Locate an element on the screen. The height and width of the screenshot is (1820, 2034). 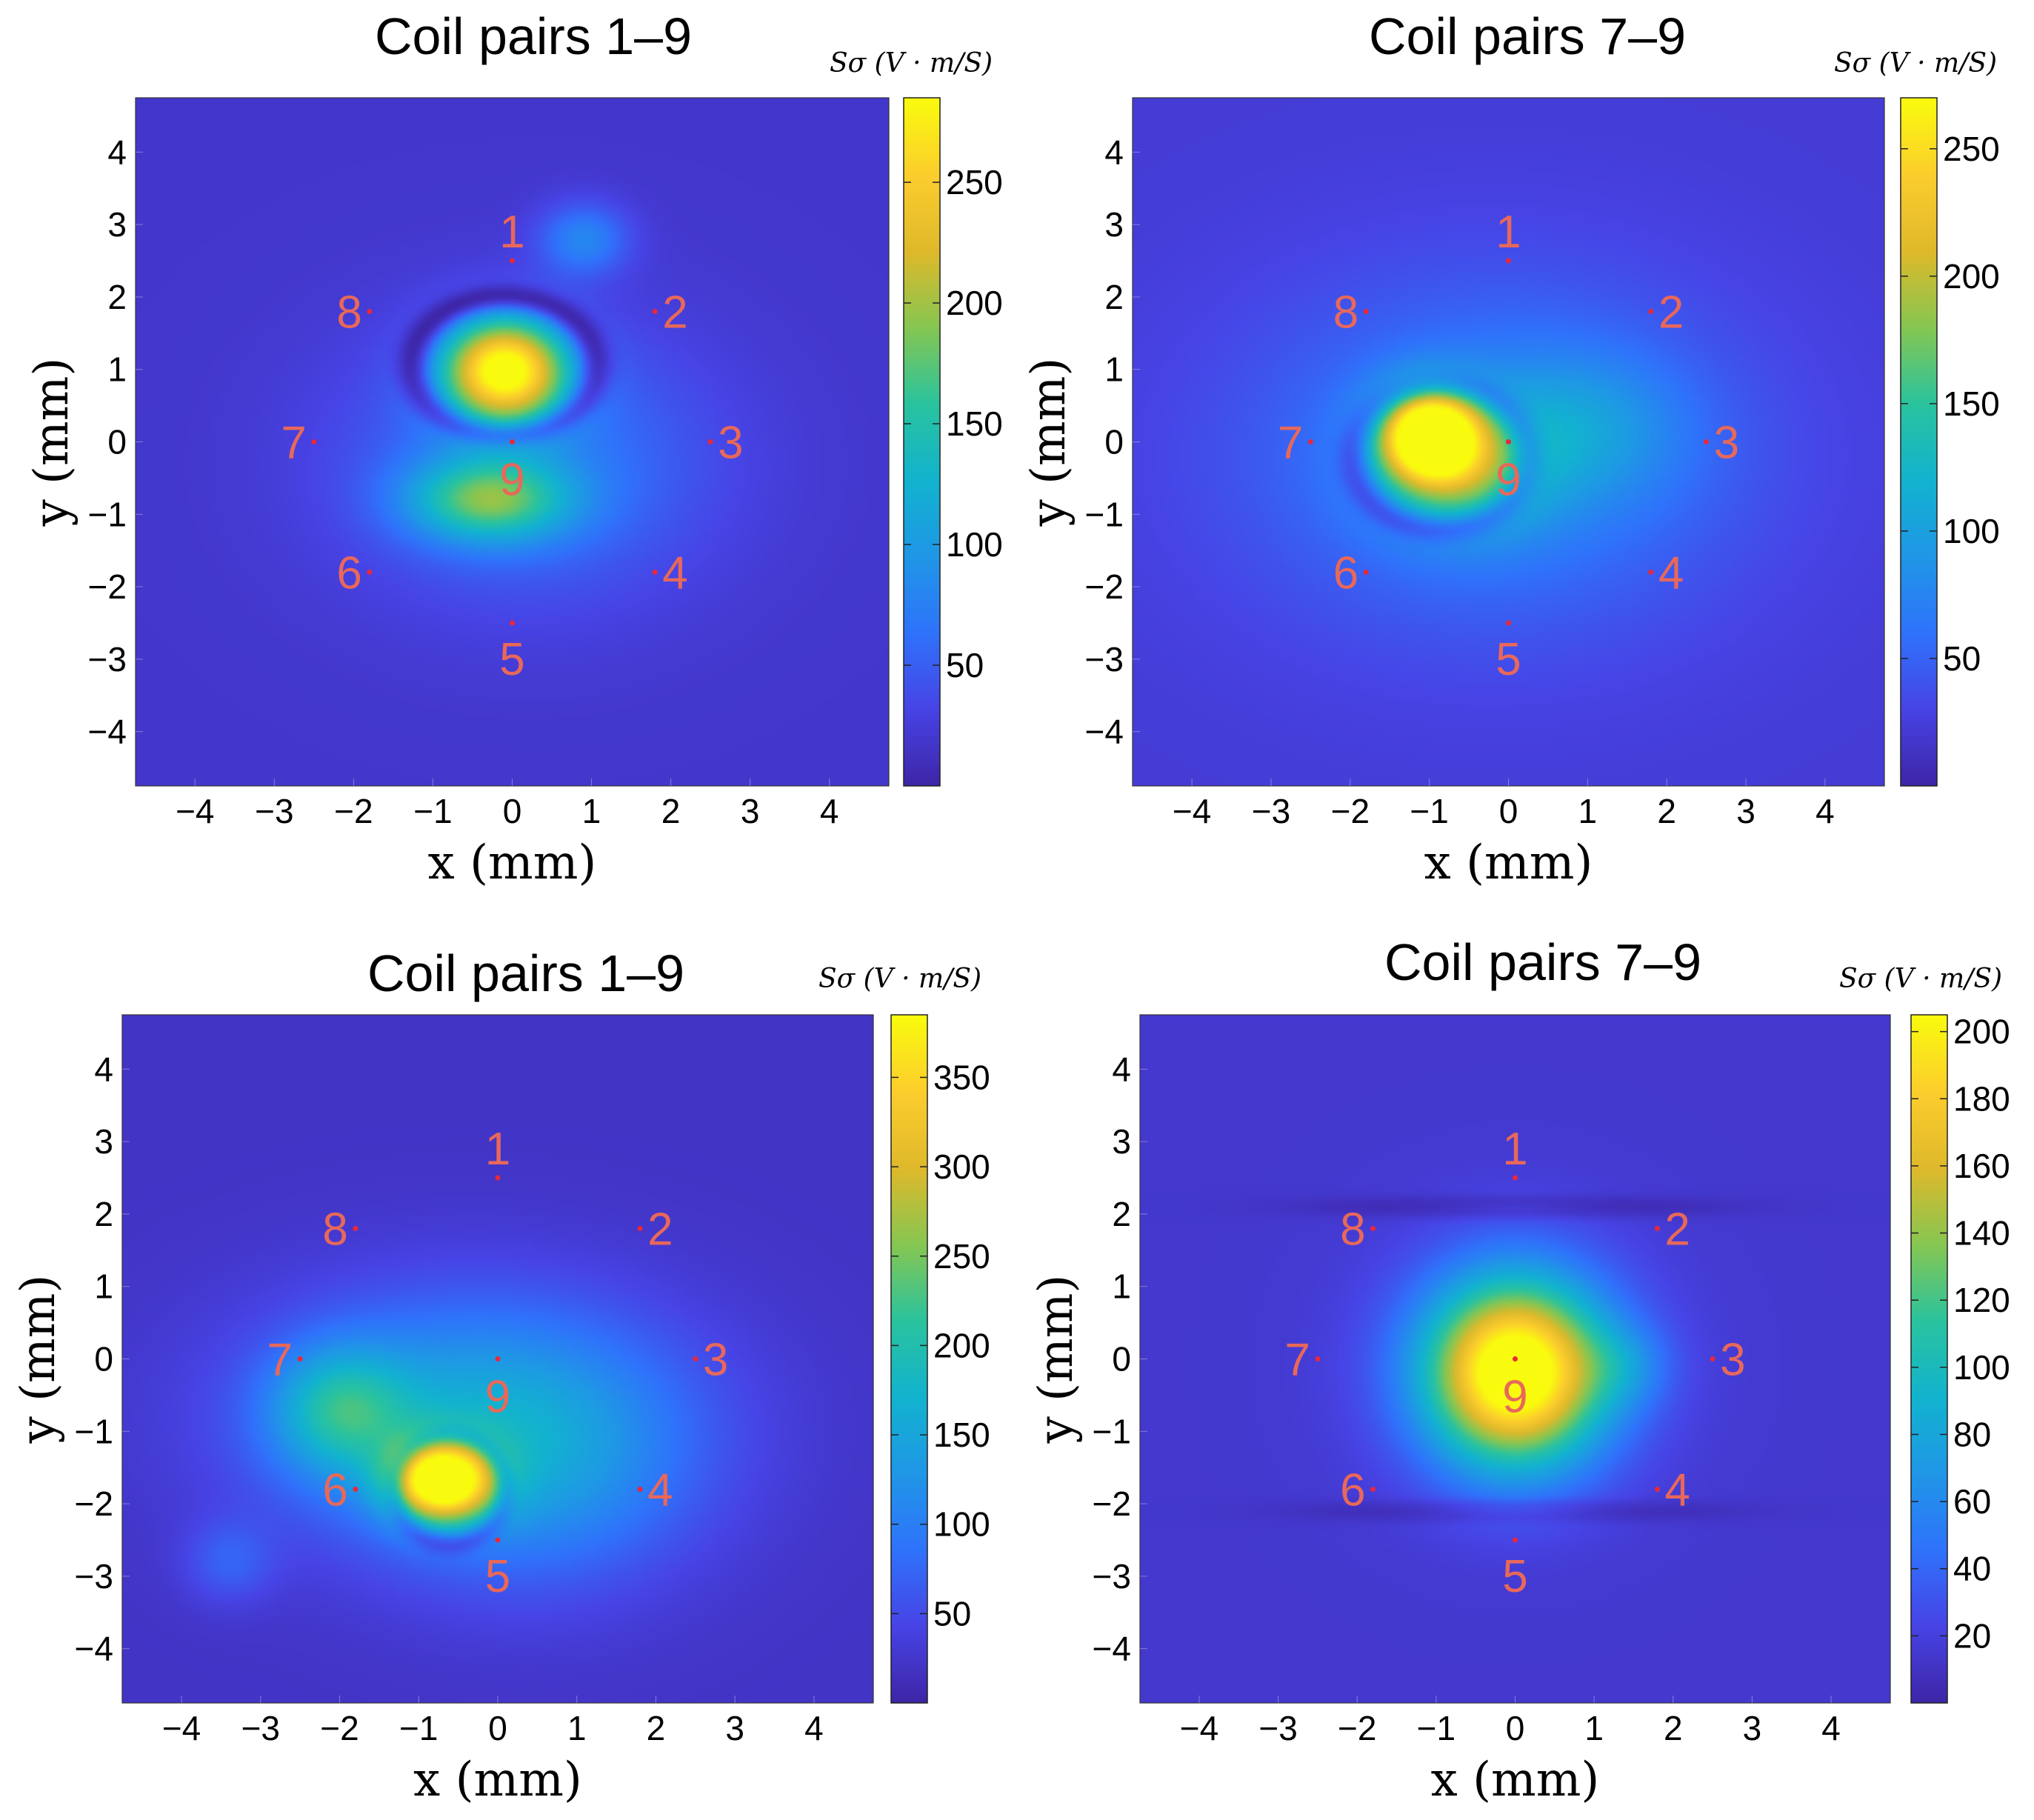
colorbar-tick-label: 100 is located at coordinates (974, 544).